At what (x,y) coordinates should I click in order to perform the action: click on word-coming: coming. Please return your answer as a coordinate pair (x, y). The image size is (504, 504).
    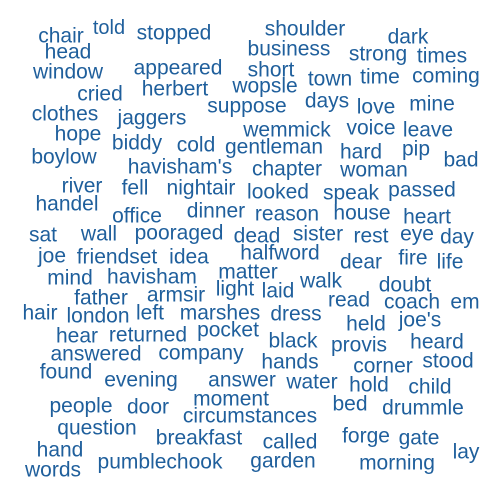
    Looking at the image, I should click on (446, 76).